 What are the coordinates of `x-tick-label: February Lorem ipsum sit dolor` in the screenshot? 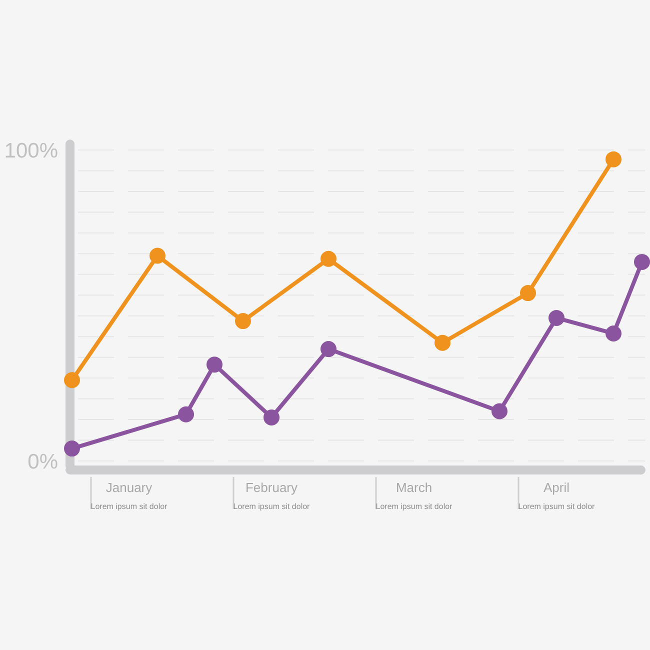 It's located at (271, 495).